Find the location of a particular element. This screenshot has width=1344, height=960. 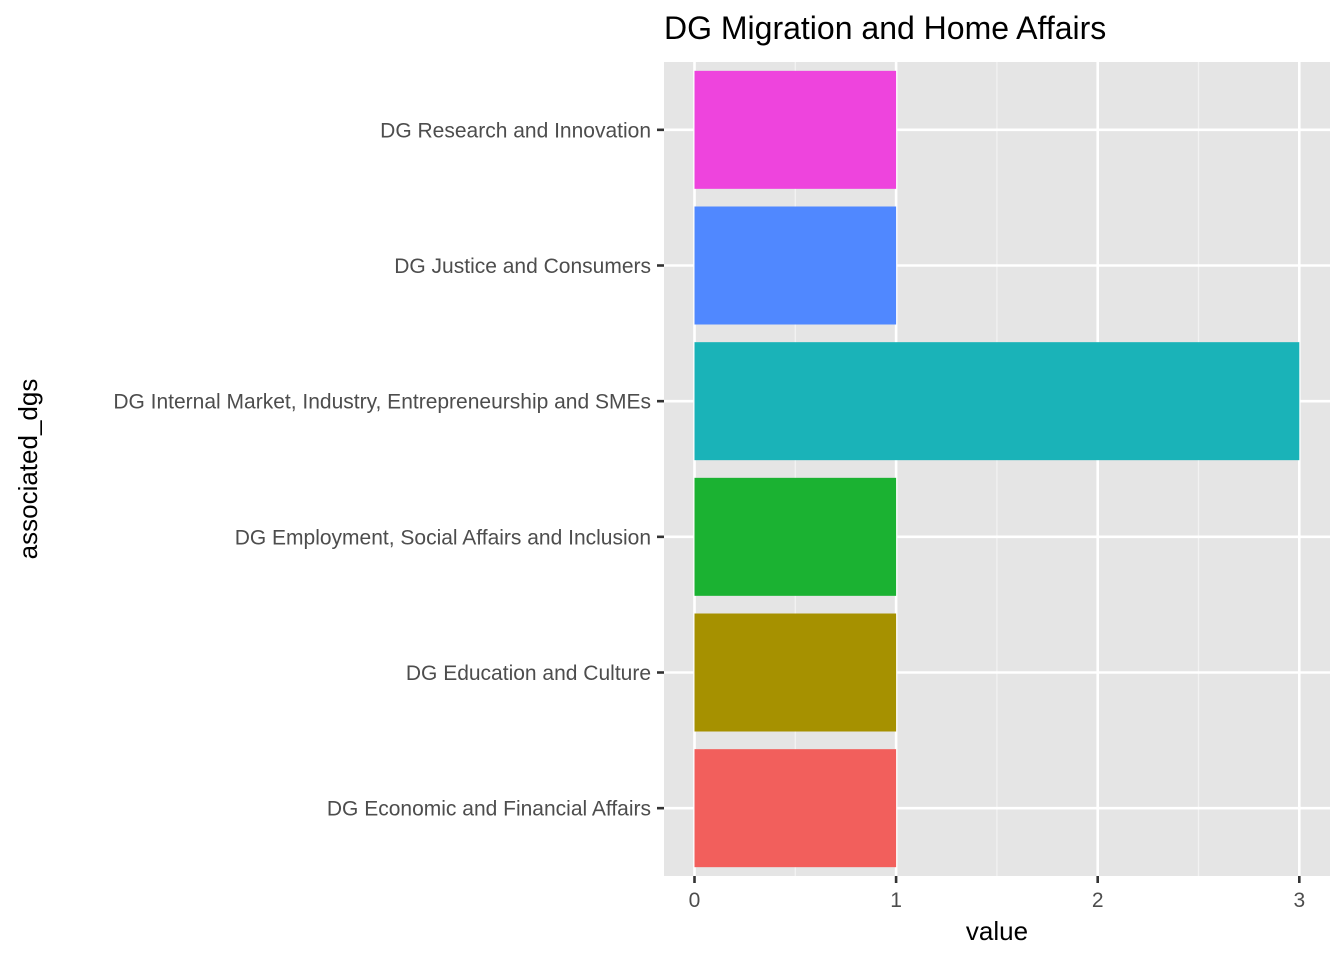

y-tick-label: DG Justice and Consumers is located at coordinates (522, 266).